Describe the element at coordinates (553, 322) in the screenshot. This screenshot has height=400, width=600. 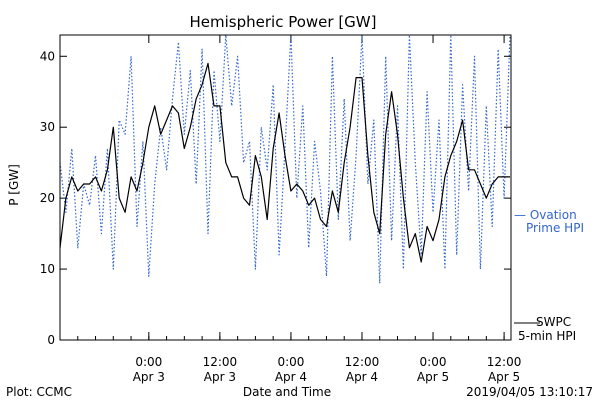
I see `legend-label-swpc: SWPC` at that location.